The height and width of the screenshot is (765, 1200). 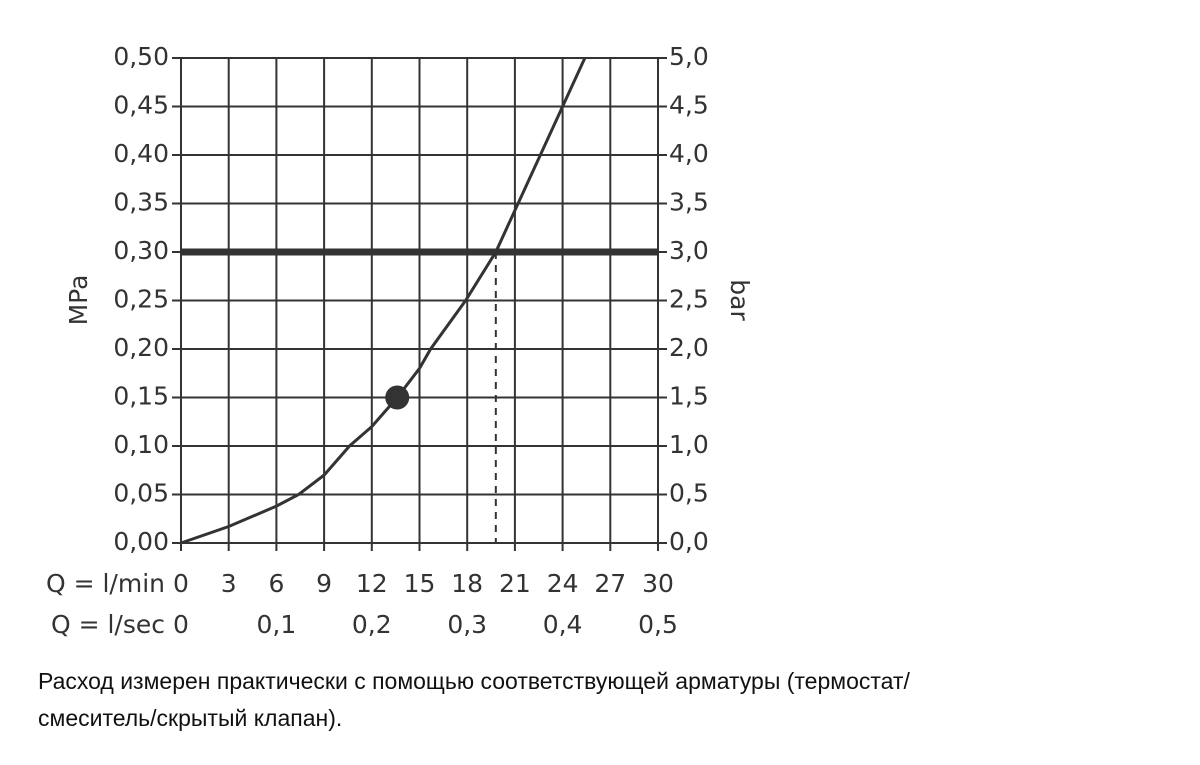 What do you see at coordinates (689, 541) in the screenshot?
I see `y2-tick-label: 0,0` at bounding box center [689, 541].